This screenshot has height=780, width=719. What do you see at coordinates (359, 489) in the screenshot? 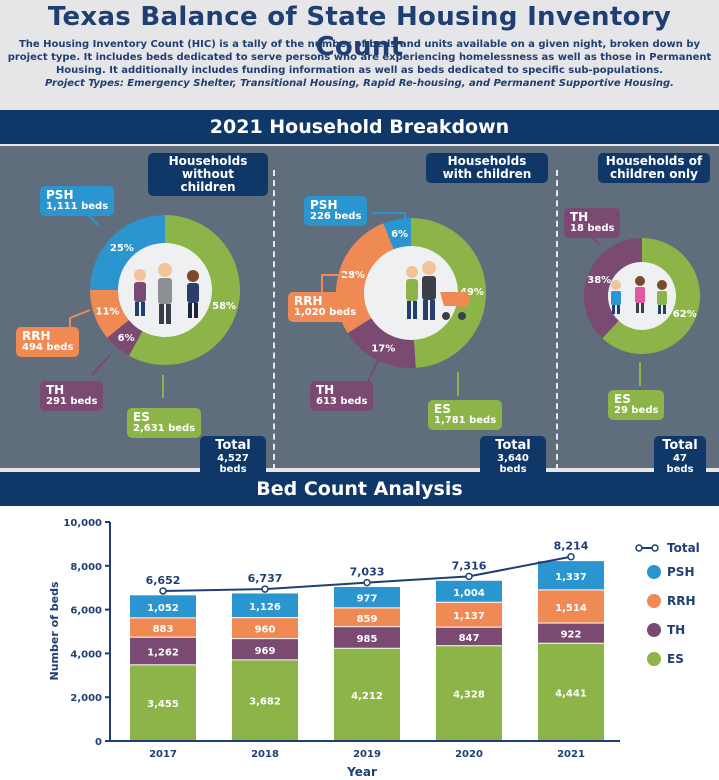
I see `bed-count-heading: Bed Count Analysis` at bounding box center [359, 489].